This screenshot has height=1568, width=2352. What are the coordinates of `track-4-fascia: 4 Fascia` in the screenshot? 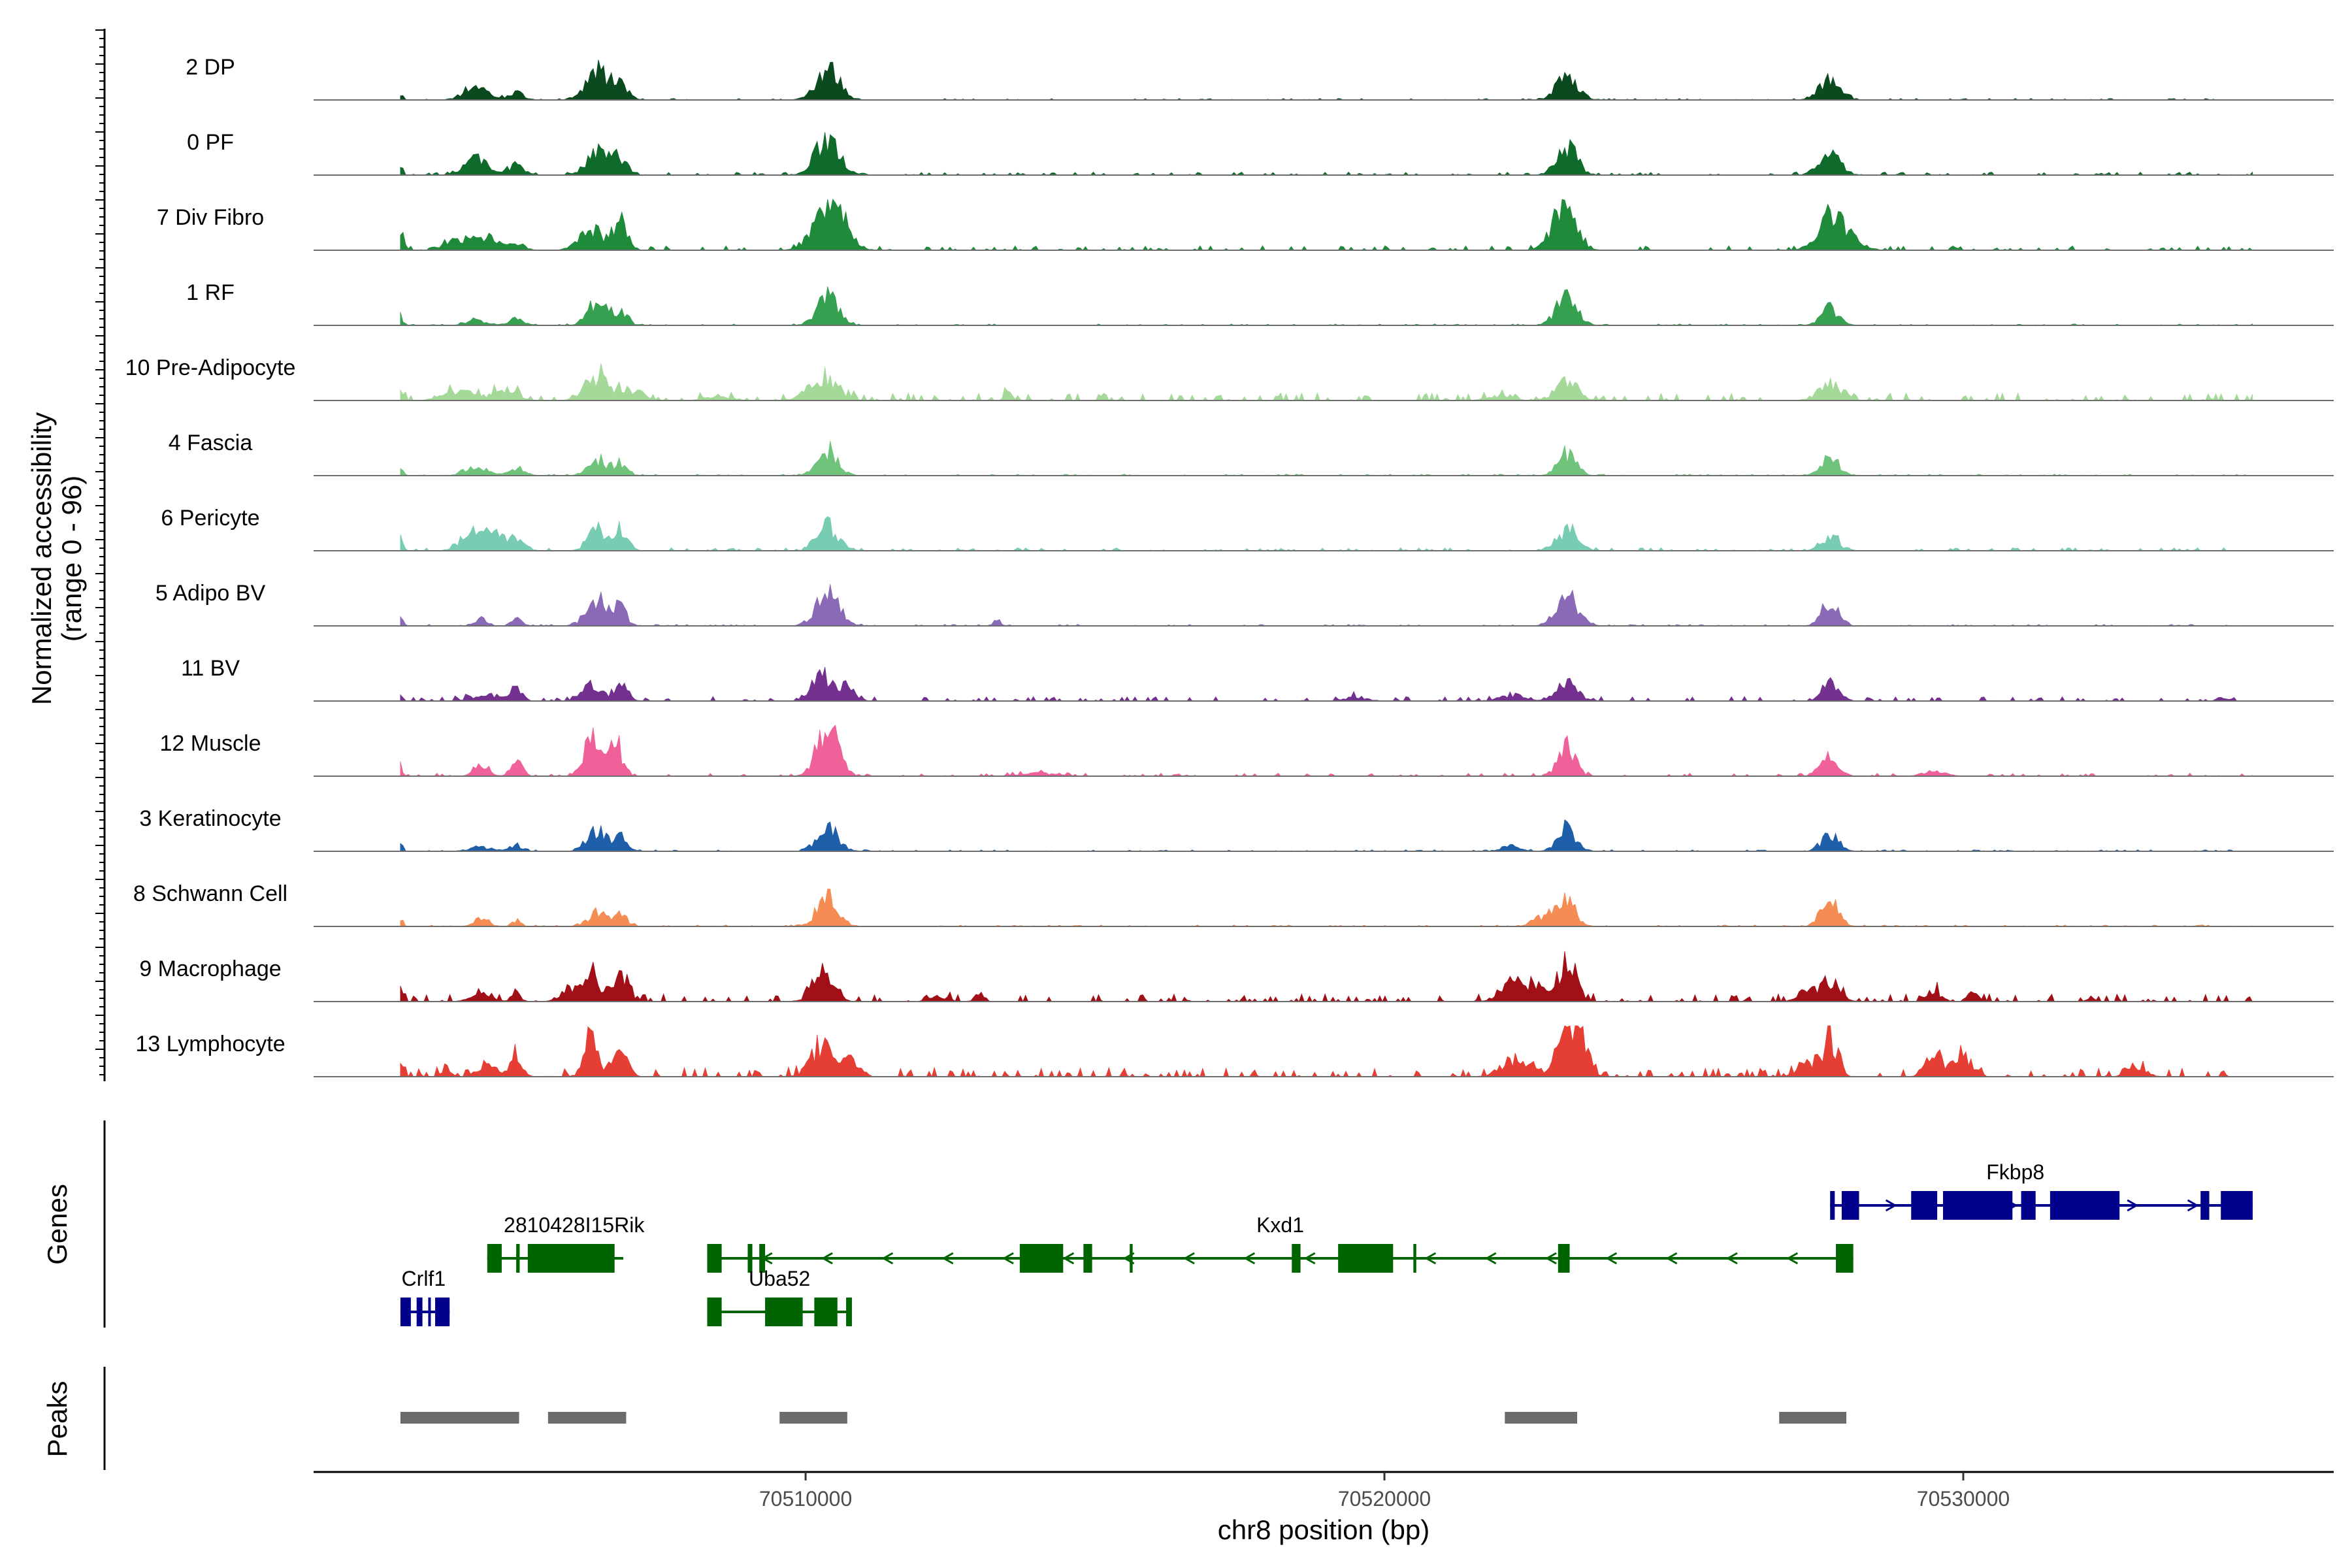 It's located at (1251, 453).